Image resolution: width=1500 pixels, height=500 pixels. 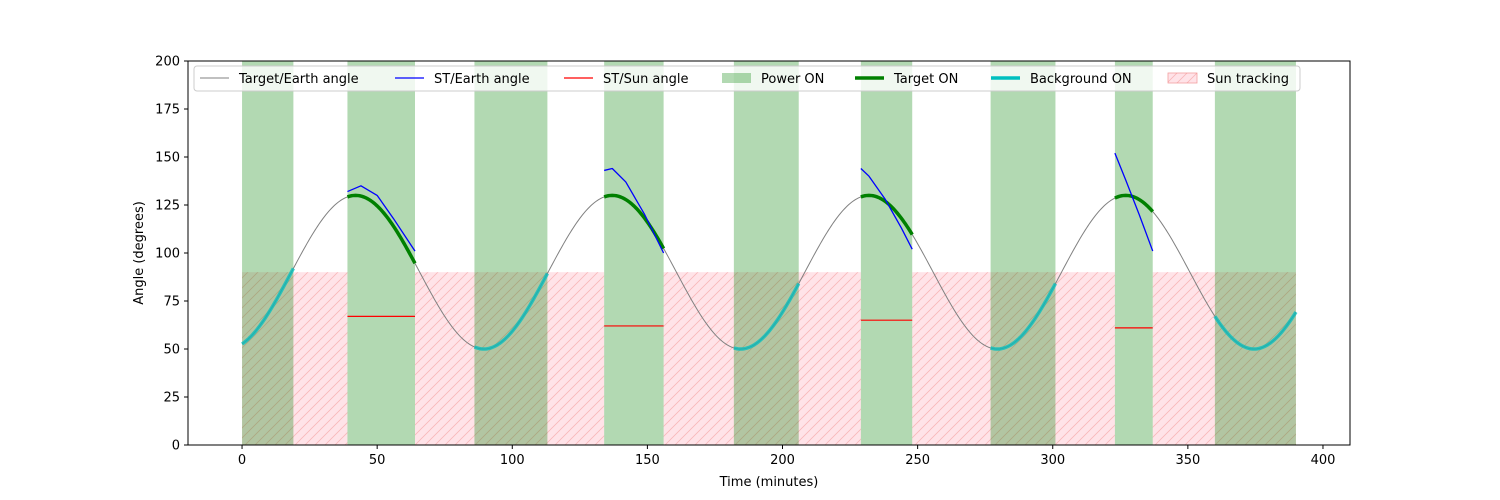 What do you see at coordinates (482, 79) in the screenshot?
I see `legend-st-earth-angle-label: ST/Earth angle` at bounding box center [482, 79].